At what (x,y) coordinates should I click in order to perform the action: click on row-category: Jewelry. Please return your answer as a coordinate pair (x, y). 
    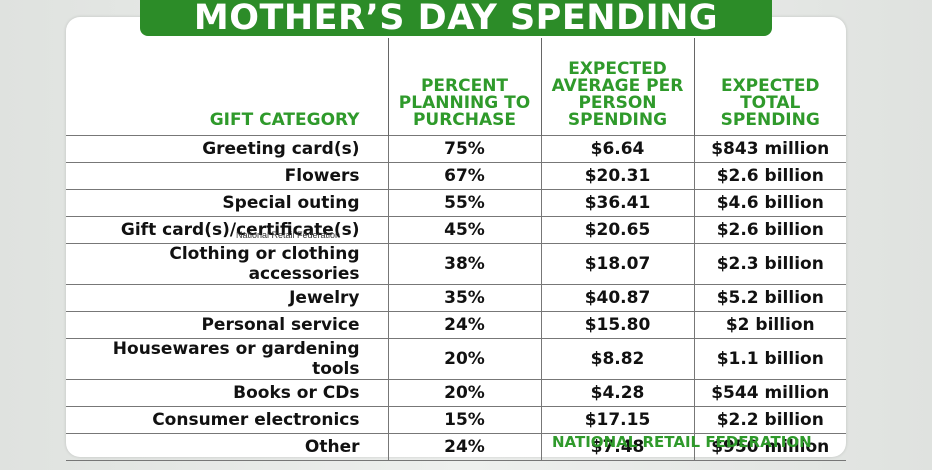
    Looking at the image, I should click on (227, 298).